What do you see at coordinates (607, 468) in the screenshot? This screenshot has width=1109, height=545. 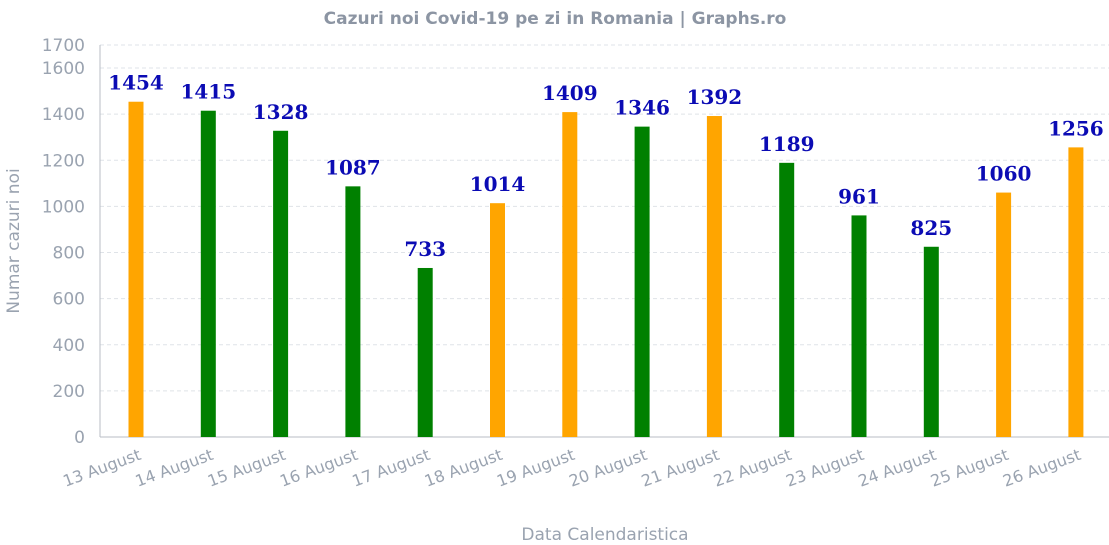 I see `x-tick-label: 20 August` at bounding box center [607, 468].